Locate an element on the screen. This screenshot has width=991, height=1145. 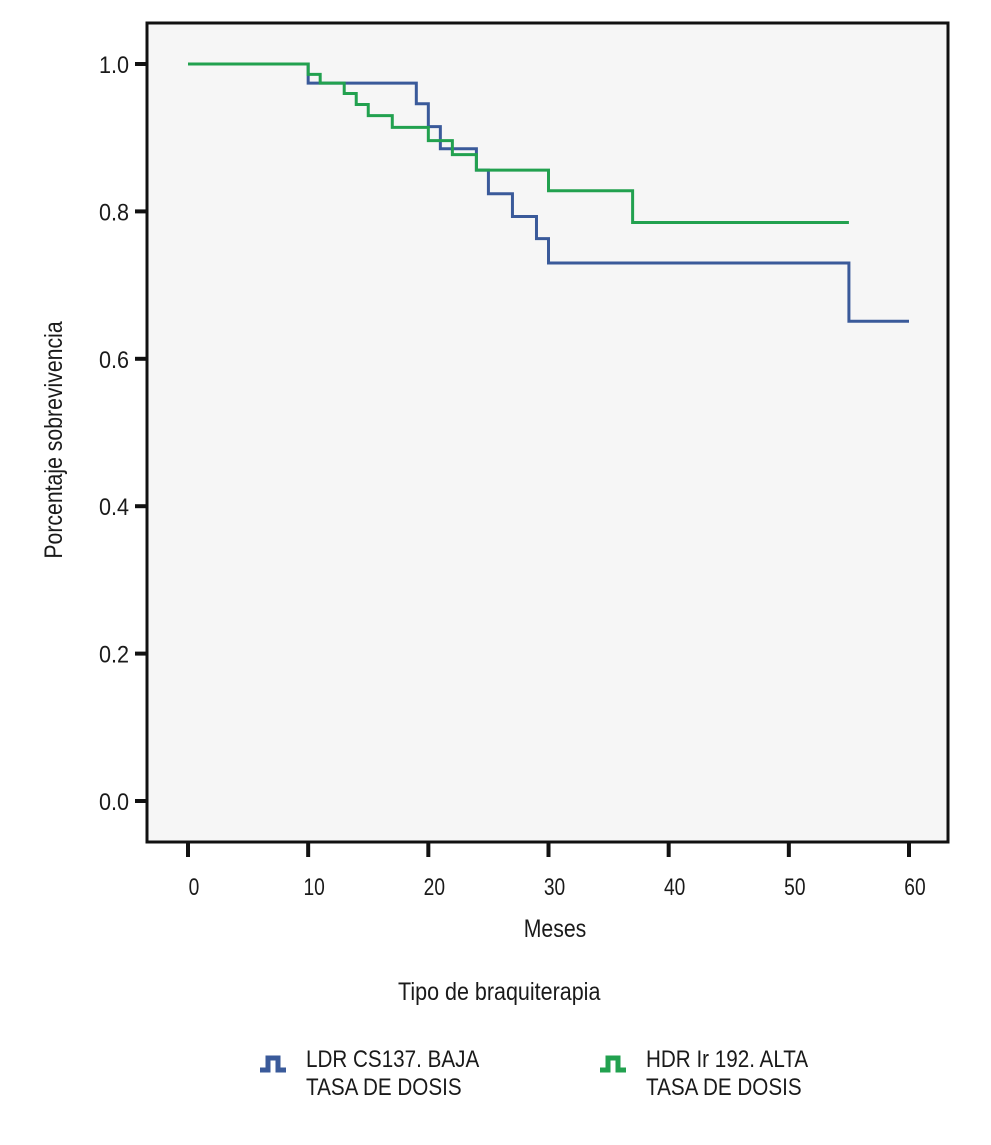
y-tick-label: 1.0 is located at coordinates (114, 64).